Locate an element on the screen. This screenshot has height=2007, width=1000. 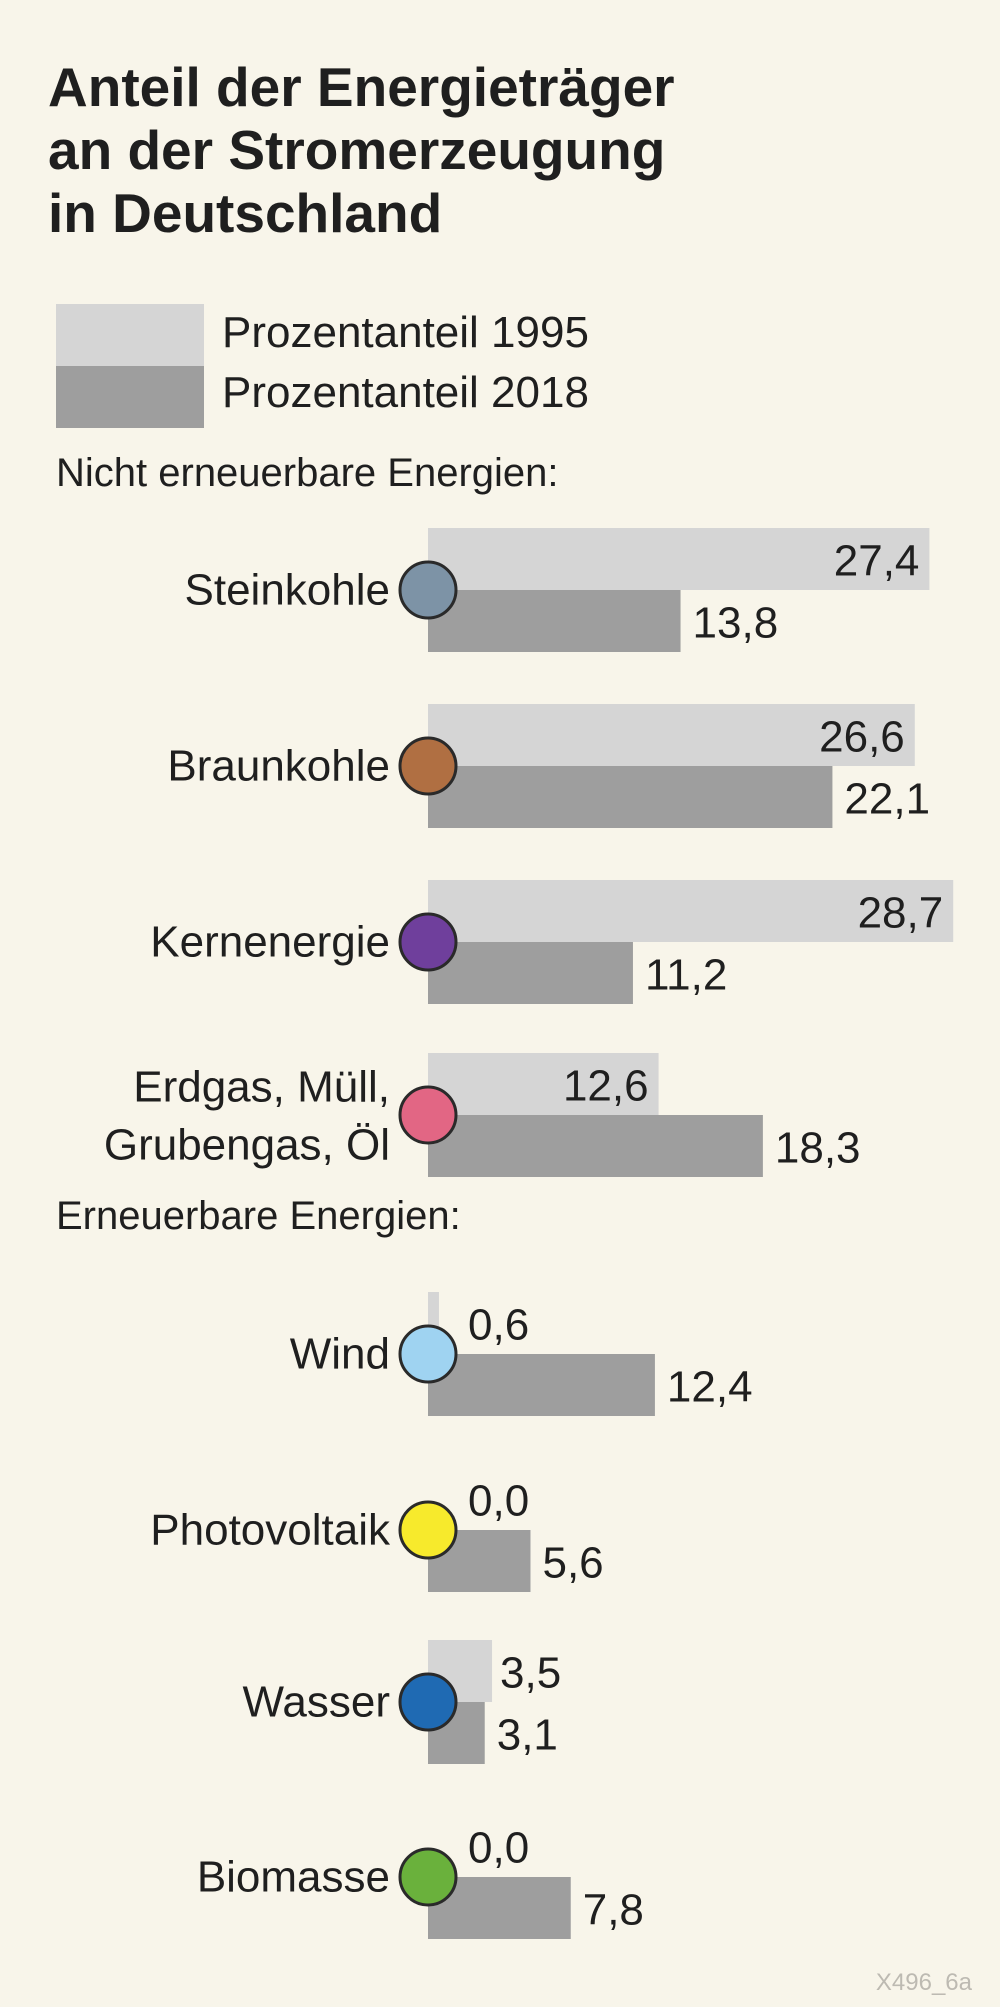
value-label-2018-wind: 12,4 is located at coordinates (710, 1387).